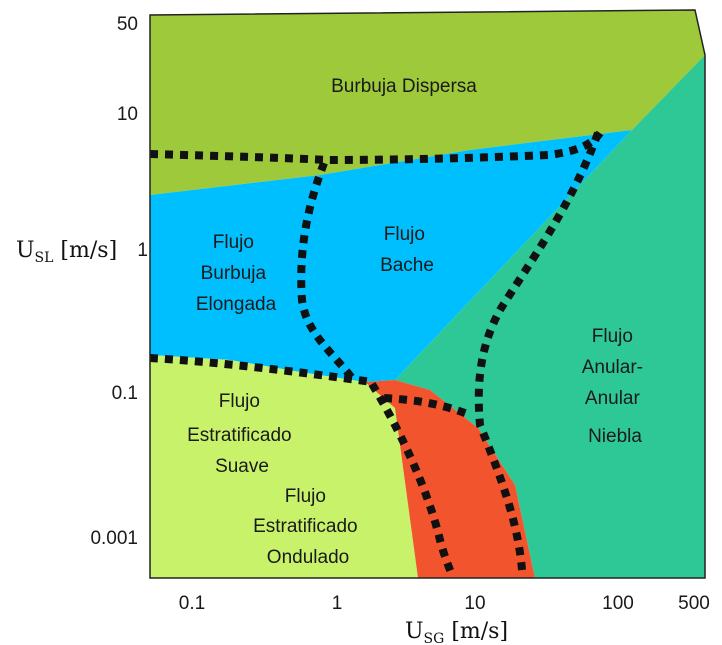 The height and width of the screenshot is (645, 722). What do you see at coordinates (337, 603) in the screenshot?
I see `x-tick-label: 1` at bounding box center [337, 603].